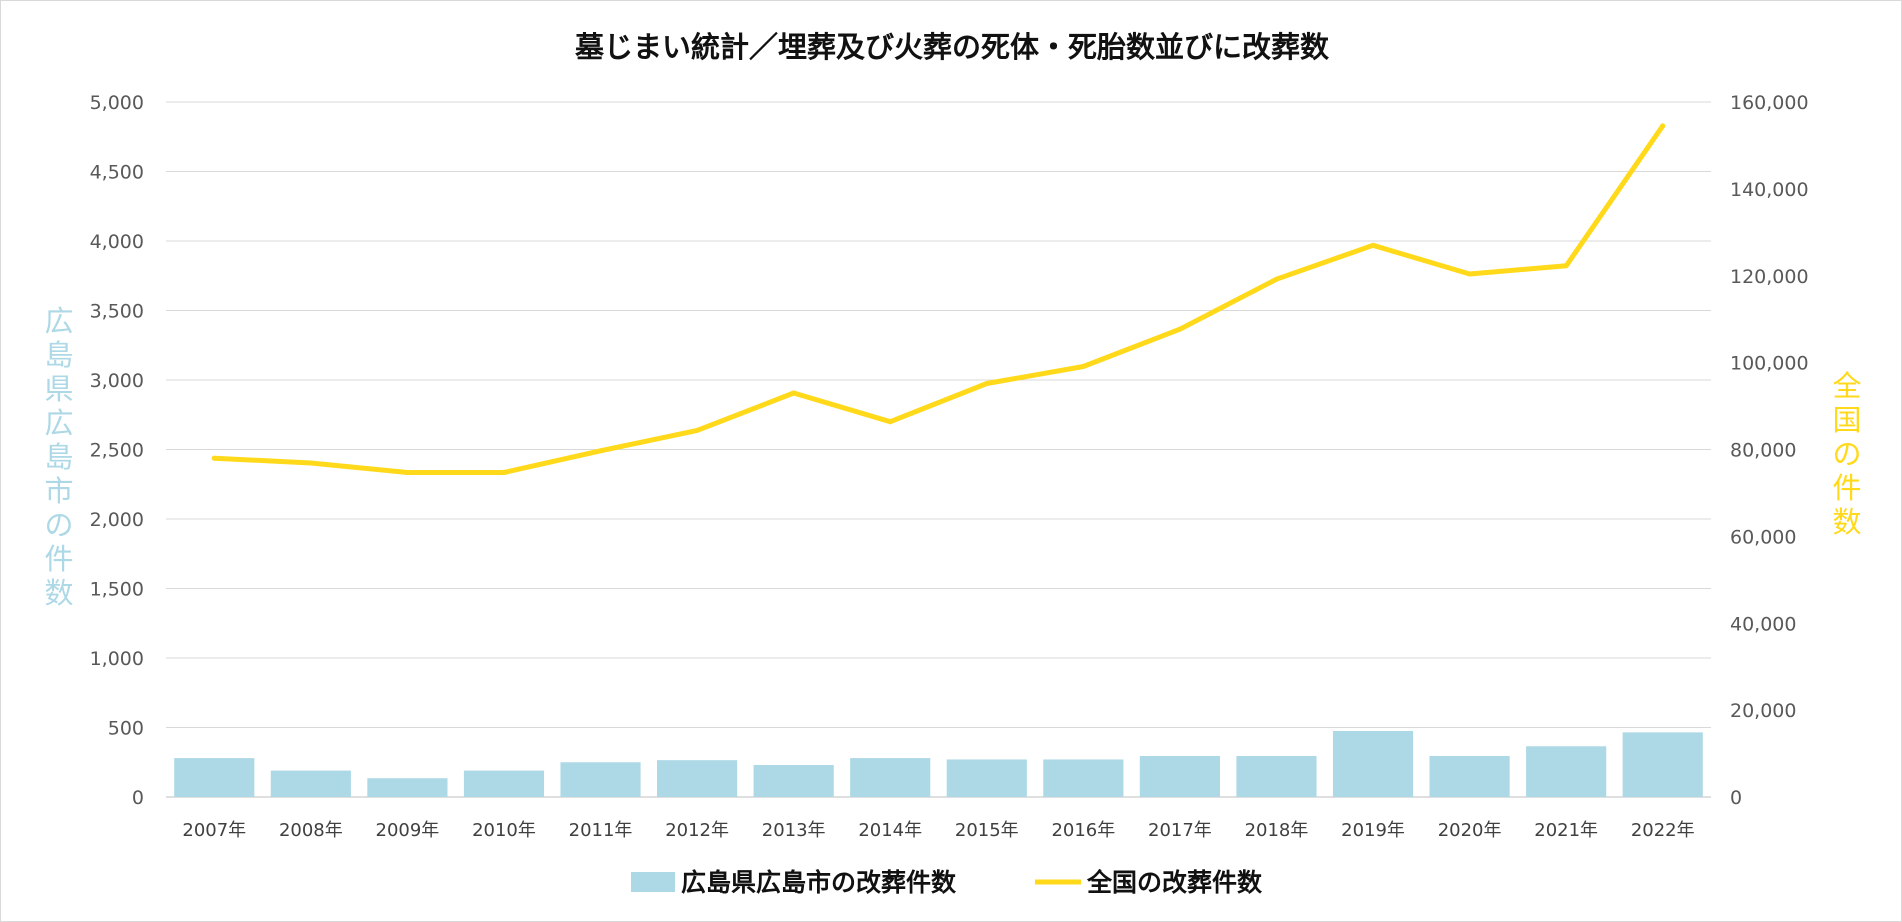  I want to click on x-tick-label: 2008年, so click(311, 830).